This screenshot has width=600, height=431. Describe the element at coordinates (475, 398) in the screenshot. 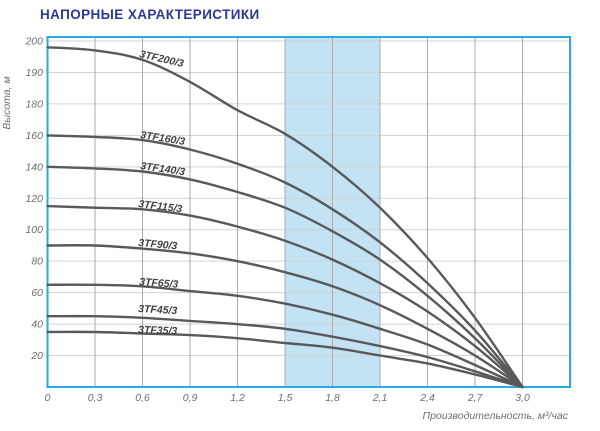

I see `x-tick-label: 2,7` at that location.